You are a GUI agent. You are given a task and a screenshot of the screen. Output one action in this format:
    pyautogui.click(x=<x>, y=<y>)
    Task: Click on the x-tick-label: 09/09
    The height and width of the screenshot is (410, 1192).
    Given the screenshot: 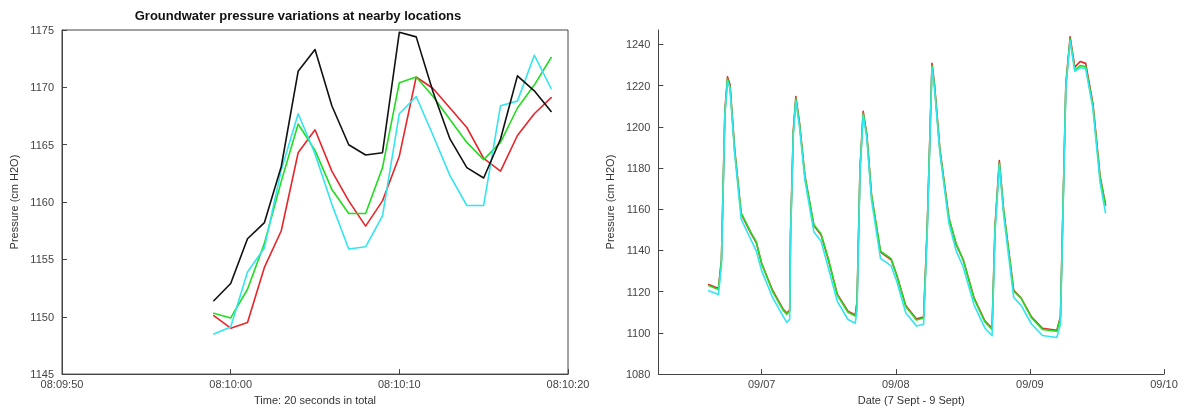 What is the action you would take?
    pyautogui.click(x=1030, y=383)
    